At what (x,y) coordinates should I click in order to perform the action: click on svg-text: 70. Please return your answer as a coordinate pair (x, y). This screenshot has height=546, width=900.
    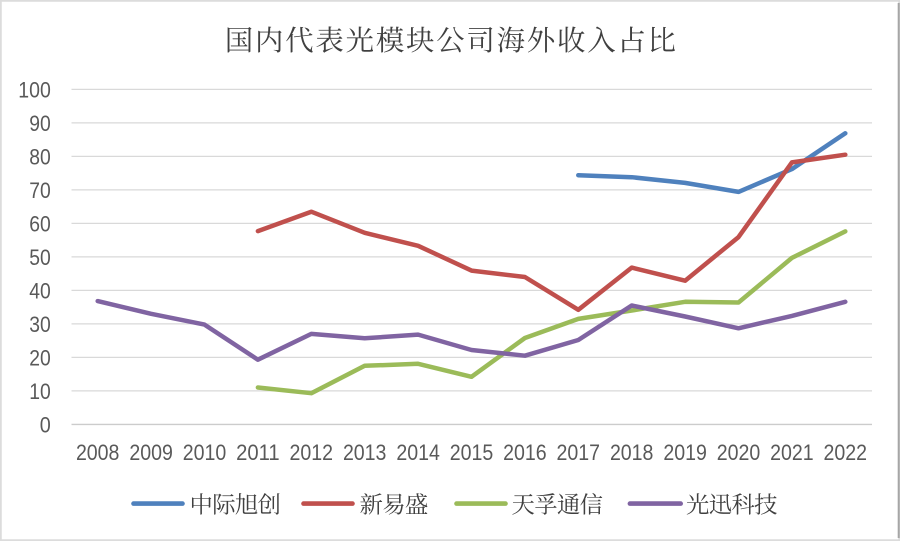
    Looking at the image, I should click on (40, 190).